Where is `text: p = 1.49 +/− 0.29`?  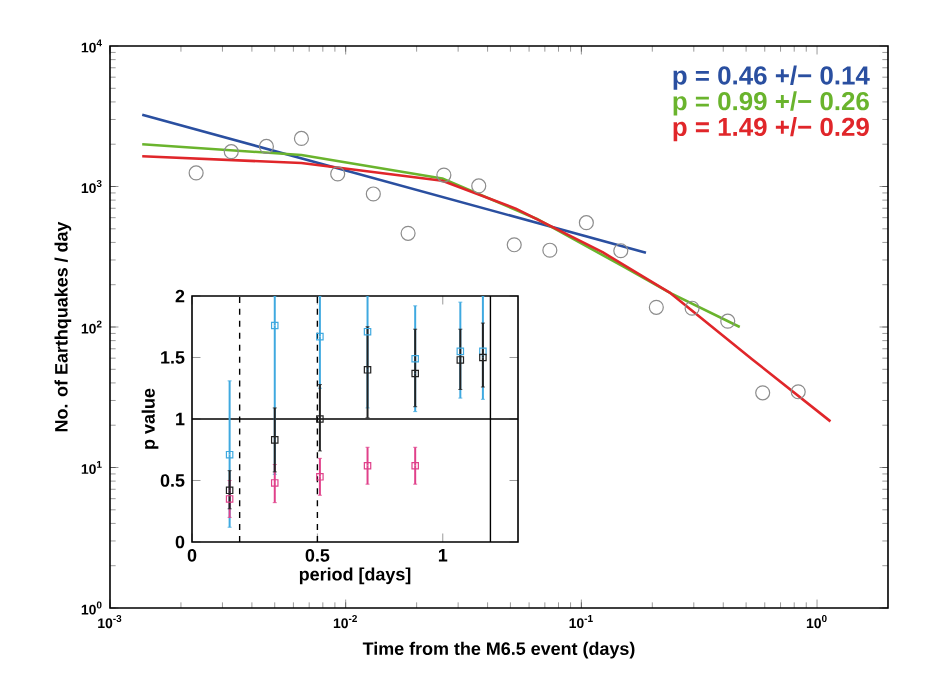 text: p = 1.49 +/− 0.29 is located at coordinates (771, 129).